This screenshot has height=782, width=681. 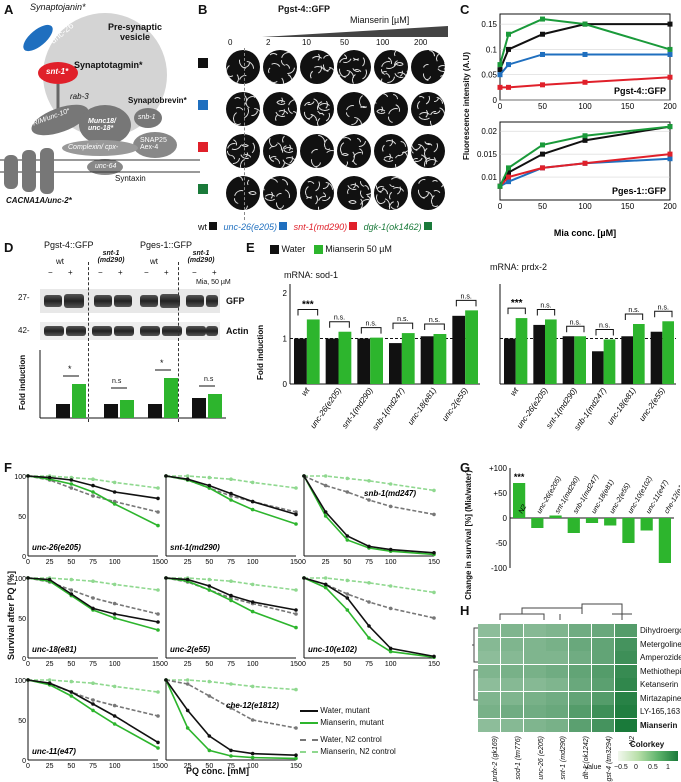 What do you see at coordinates (326, 664) in the screenshot?
I see `f-xtick-5-1: 25` at bounding box center [326, 664].